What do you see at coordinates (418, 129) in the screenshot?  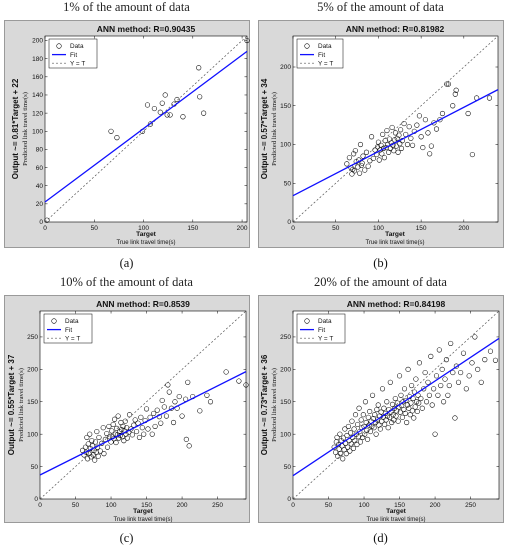 I see `data-points` at bounding box center [418, 129].